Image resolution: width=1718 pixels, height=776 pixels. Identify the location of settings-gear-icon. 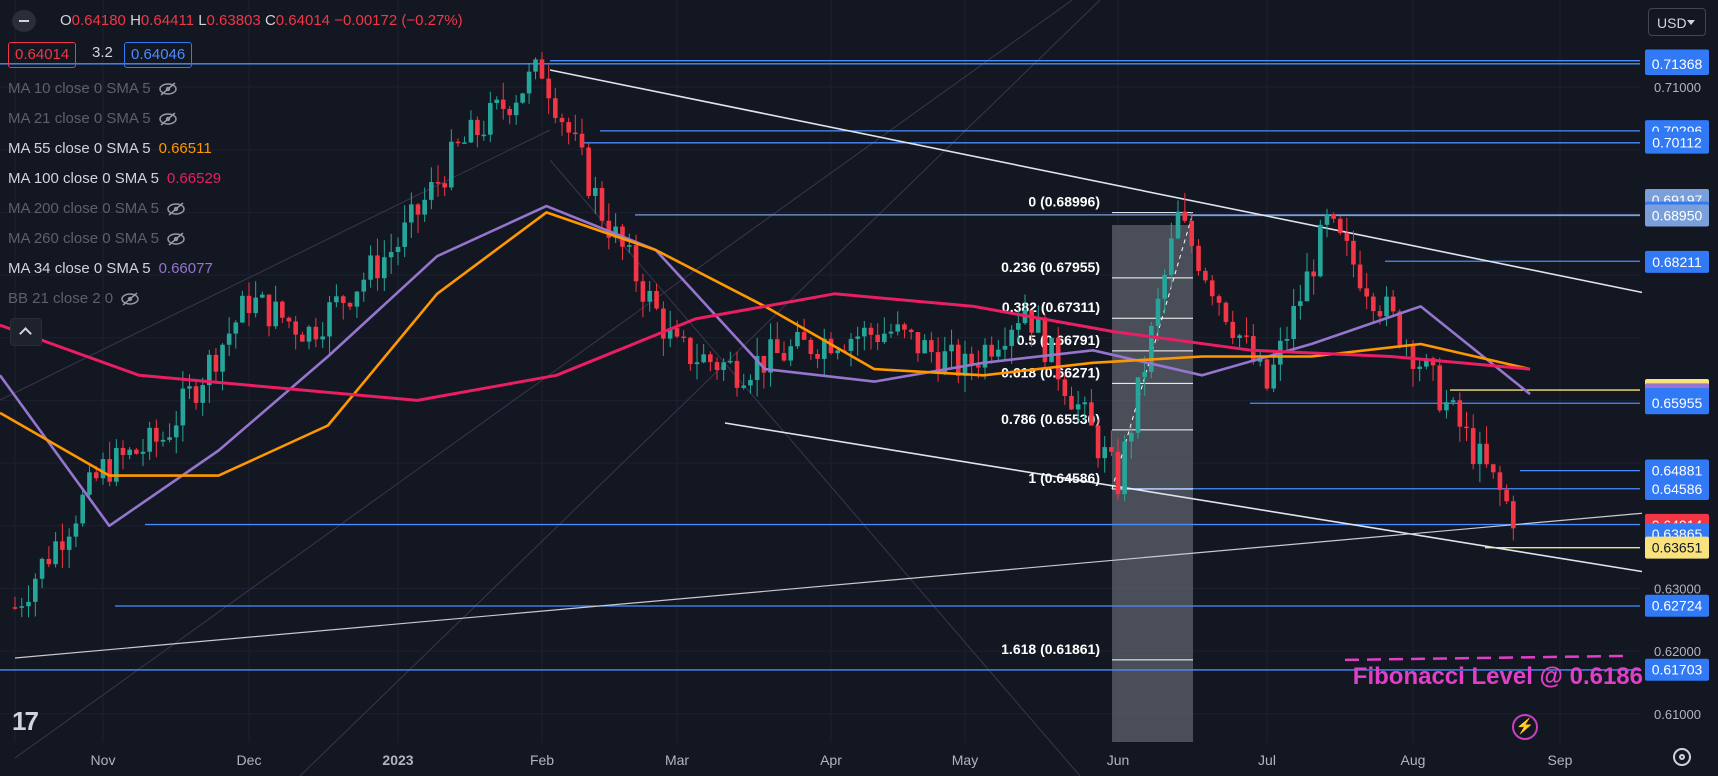
(1682, 757).